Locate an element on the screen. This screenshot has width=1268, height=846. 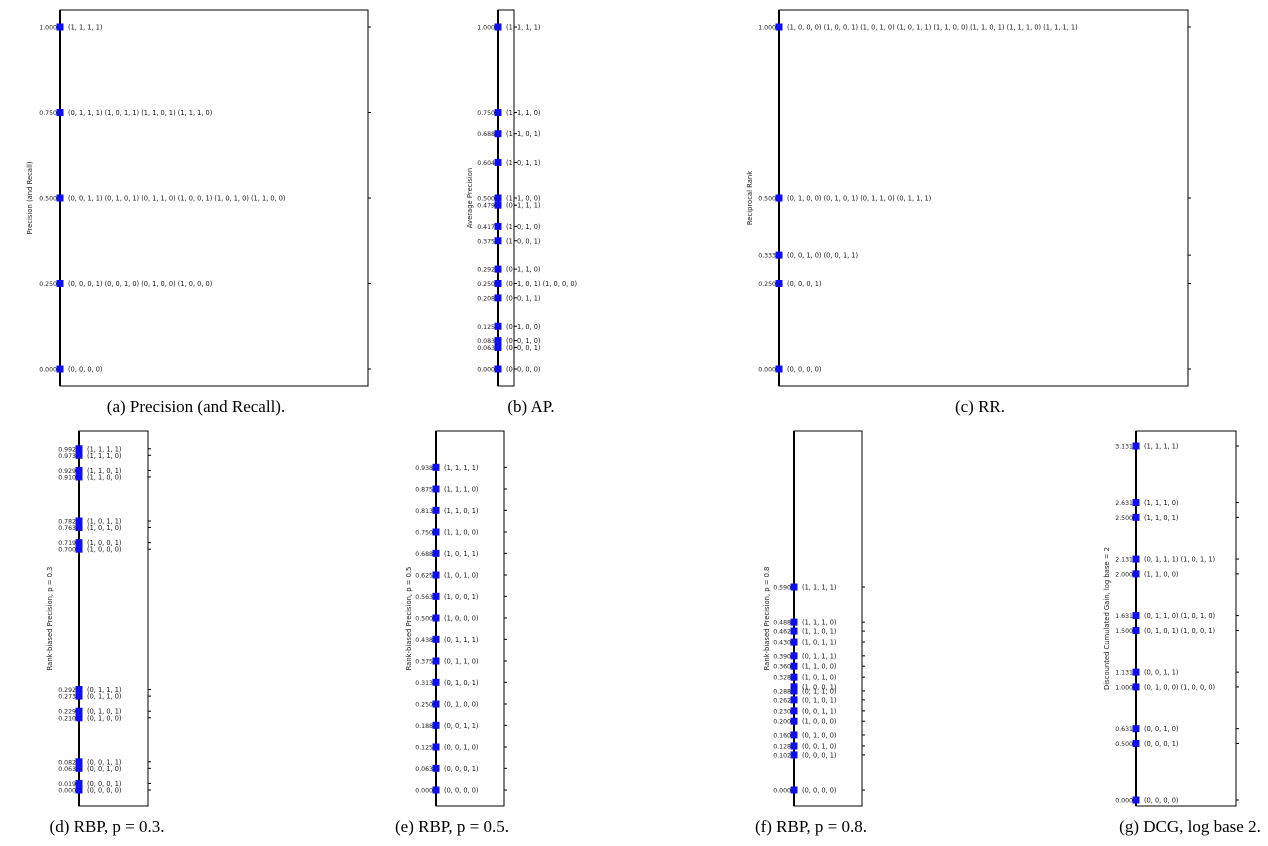
y-tick-label: 0.763 is located at coordinates (67, 528).